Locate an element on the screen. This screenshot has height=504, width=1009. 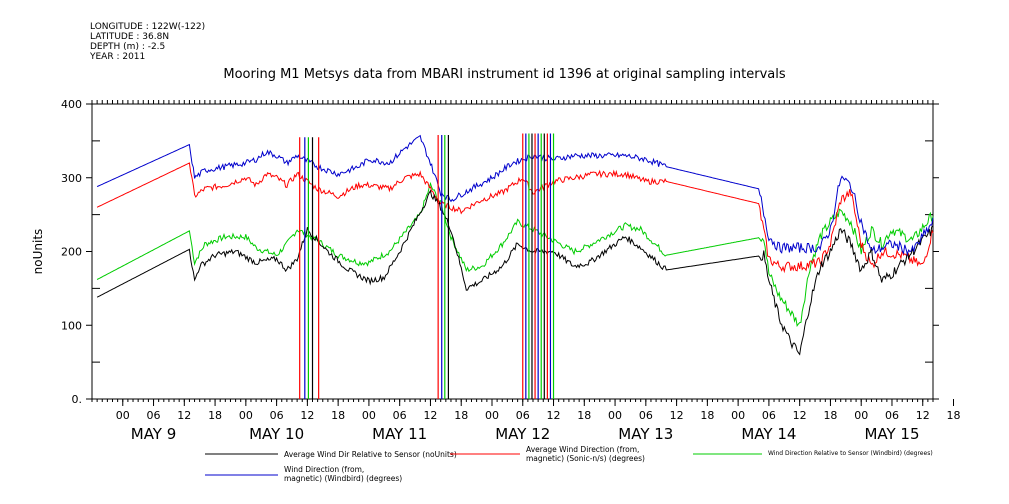
y-tick-label: 400 is located at coordinates (71, 104).